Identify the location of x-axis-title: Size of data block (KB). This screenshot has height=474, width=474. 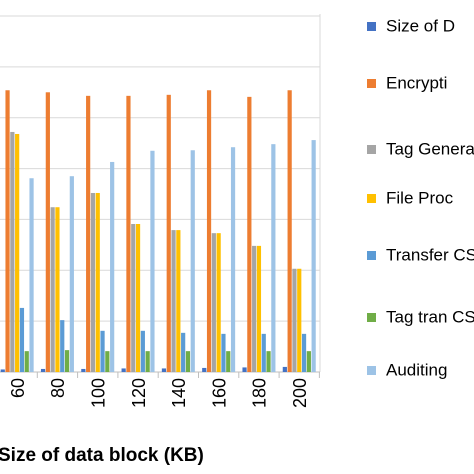
(102, 455).